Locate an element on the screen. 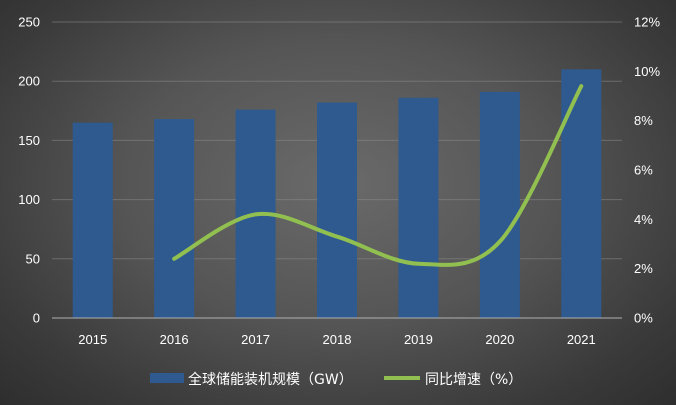 The height and width of the screenshot is (405, 676). y-left-tick-label: 0 is located at coordinates (36, 318).